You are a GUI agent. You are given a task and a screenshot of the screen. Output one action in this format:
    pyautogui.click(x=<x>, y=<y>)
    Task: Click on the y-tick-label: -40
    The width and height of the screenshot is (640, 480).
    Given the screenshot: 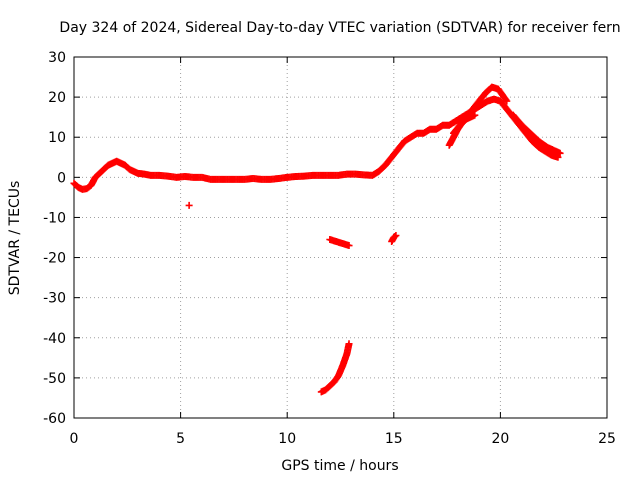 What is the action you would take?
    pyautogui.click(x=54, y=339)
    